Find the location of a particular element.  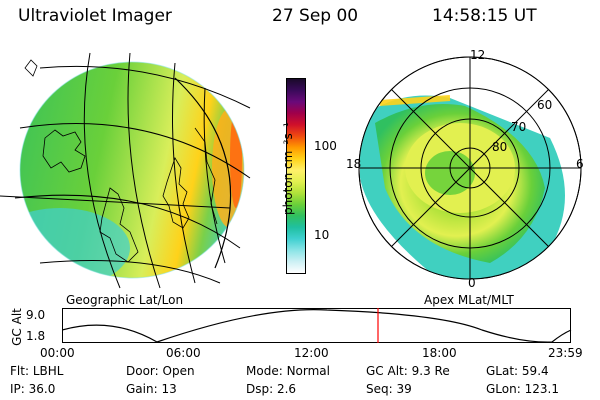

info-gc-alt: GC Alt: 9.3 Re is located at coordinates (408, 371).